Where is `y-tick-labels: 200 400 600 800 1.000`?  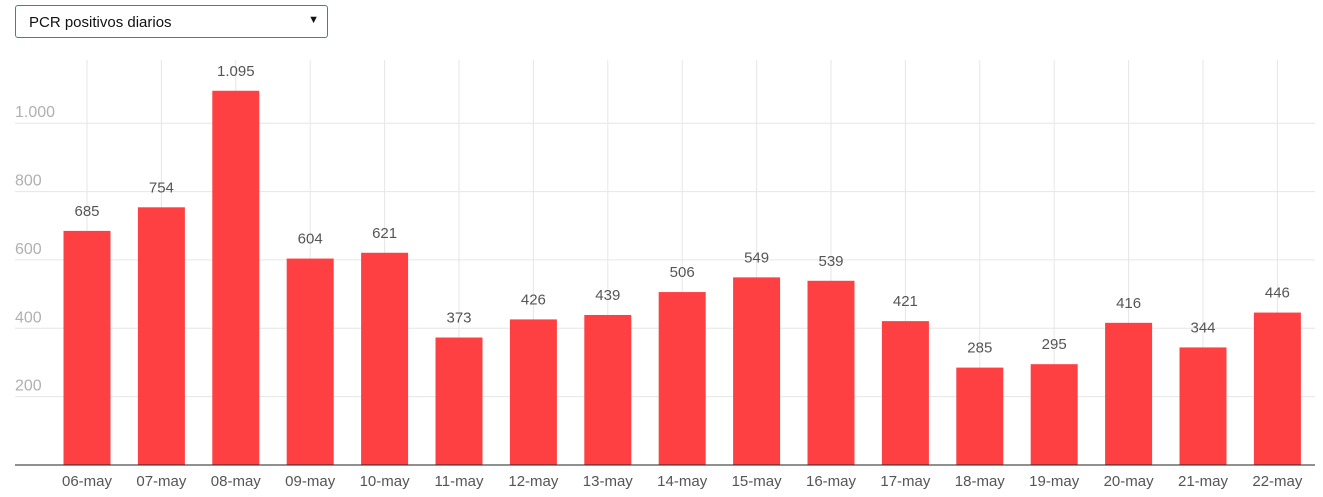 y-tick-labels: 200 400 600 800 1.000 is located at coordinates (35, 249).